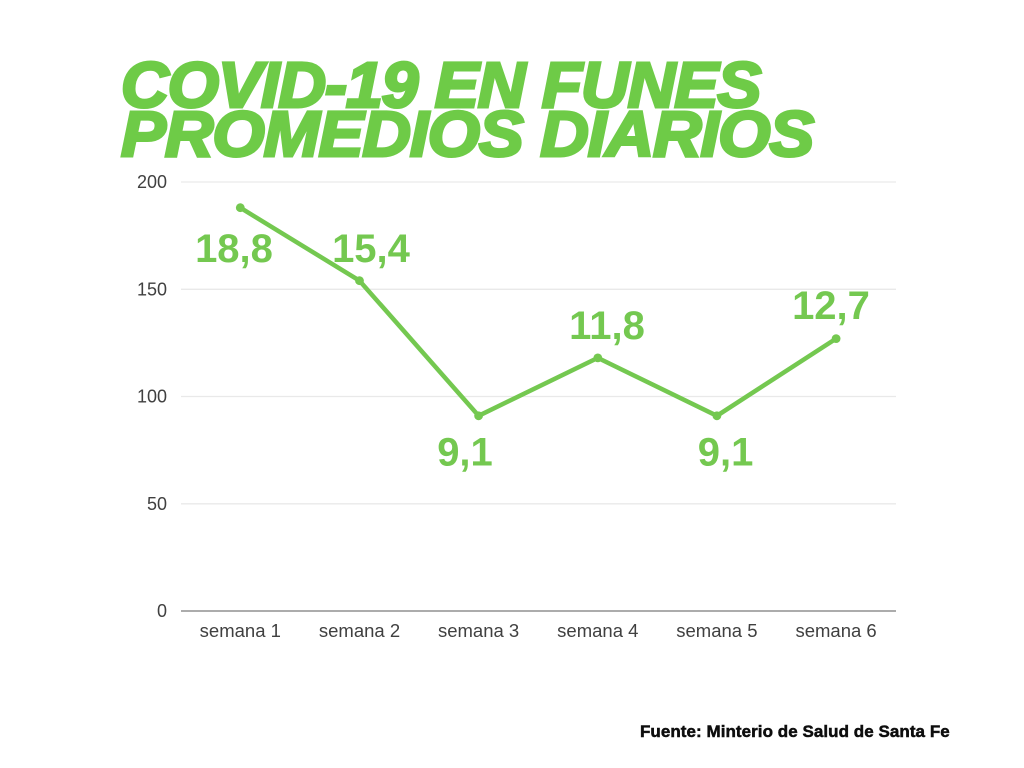  Describe the element at coordinates (359, 630) in the screenshot. I see `svg-text: semana 2` at that location.